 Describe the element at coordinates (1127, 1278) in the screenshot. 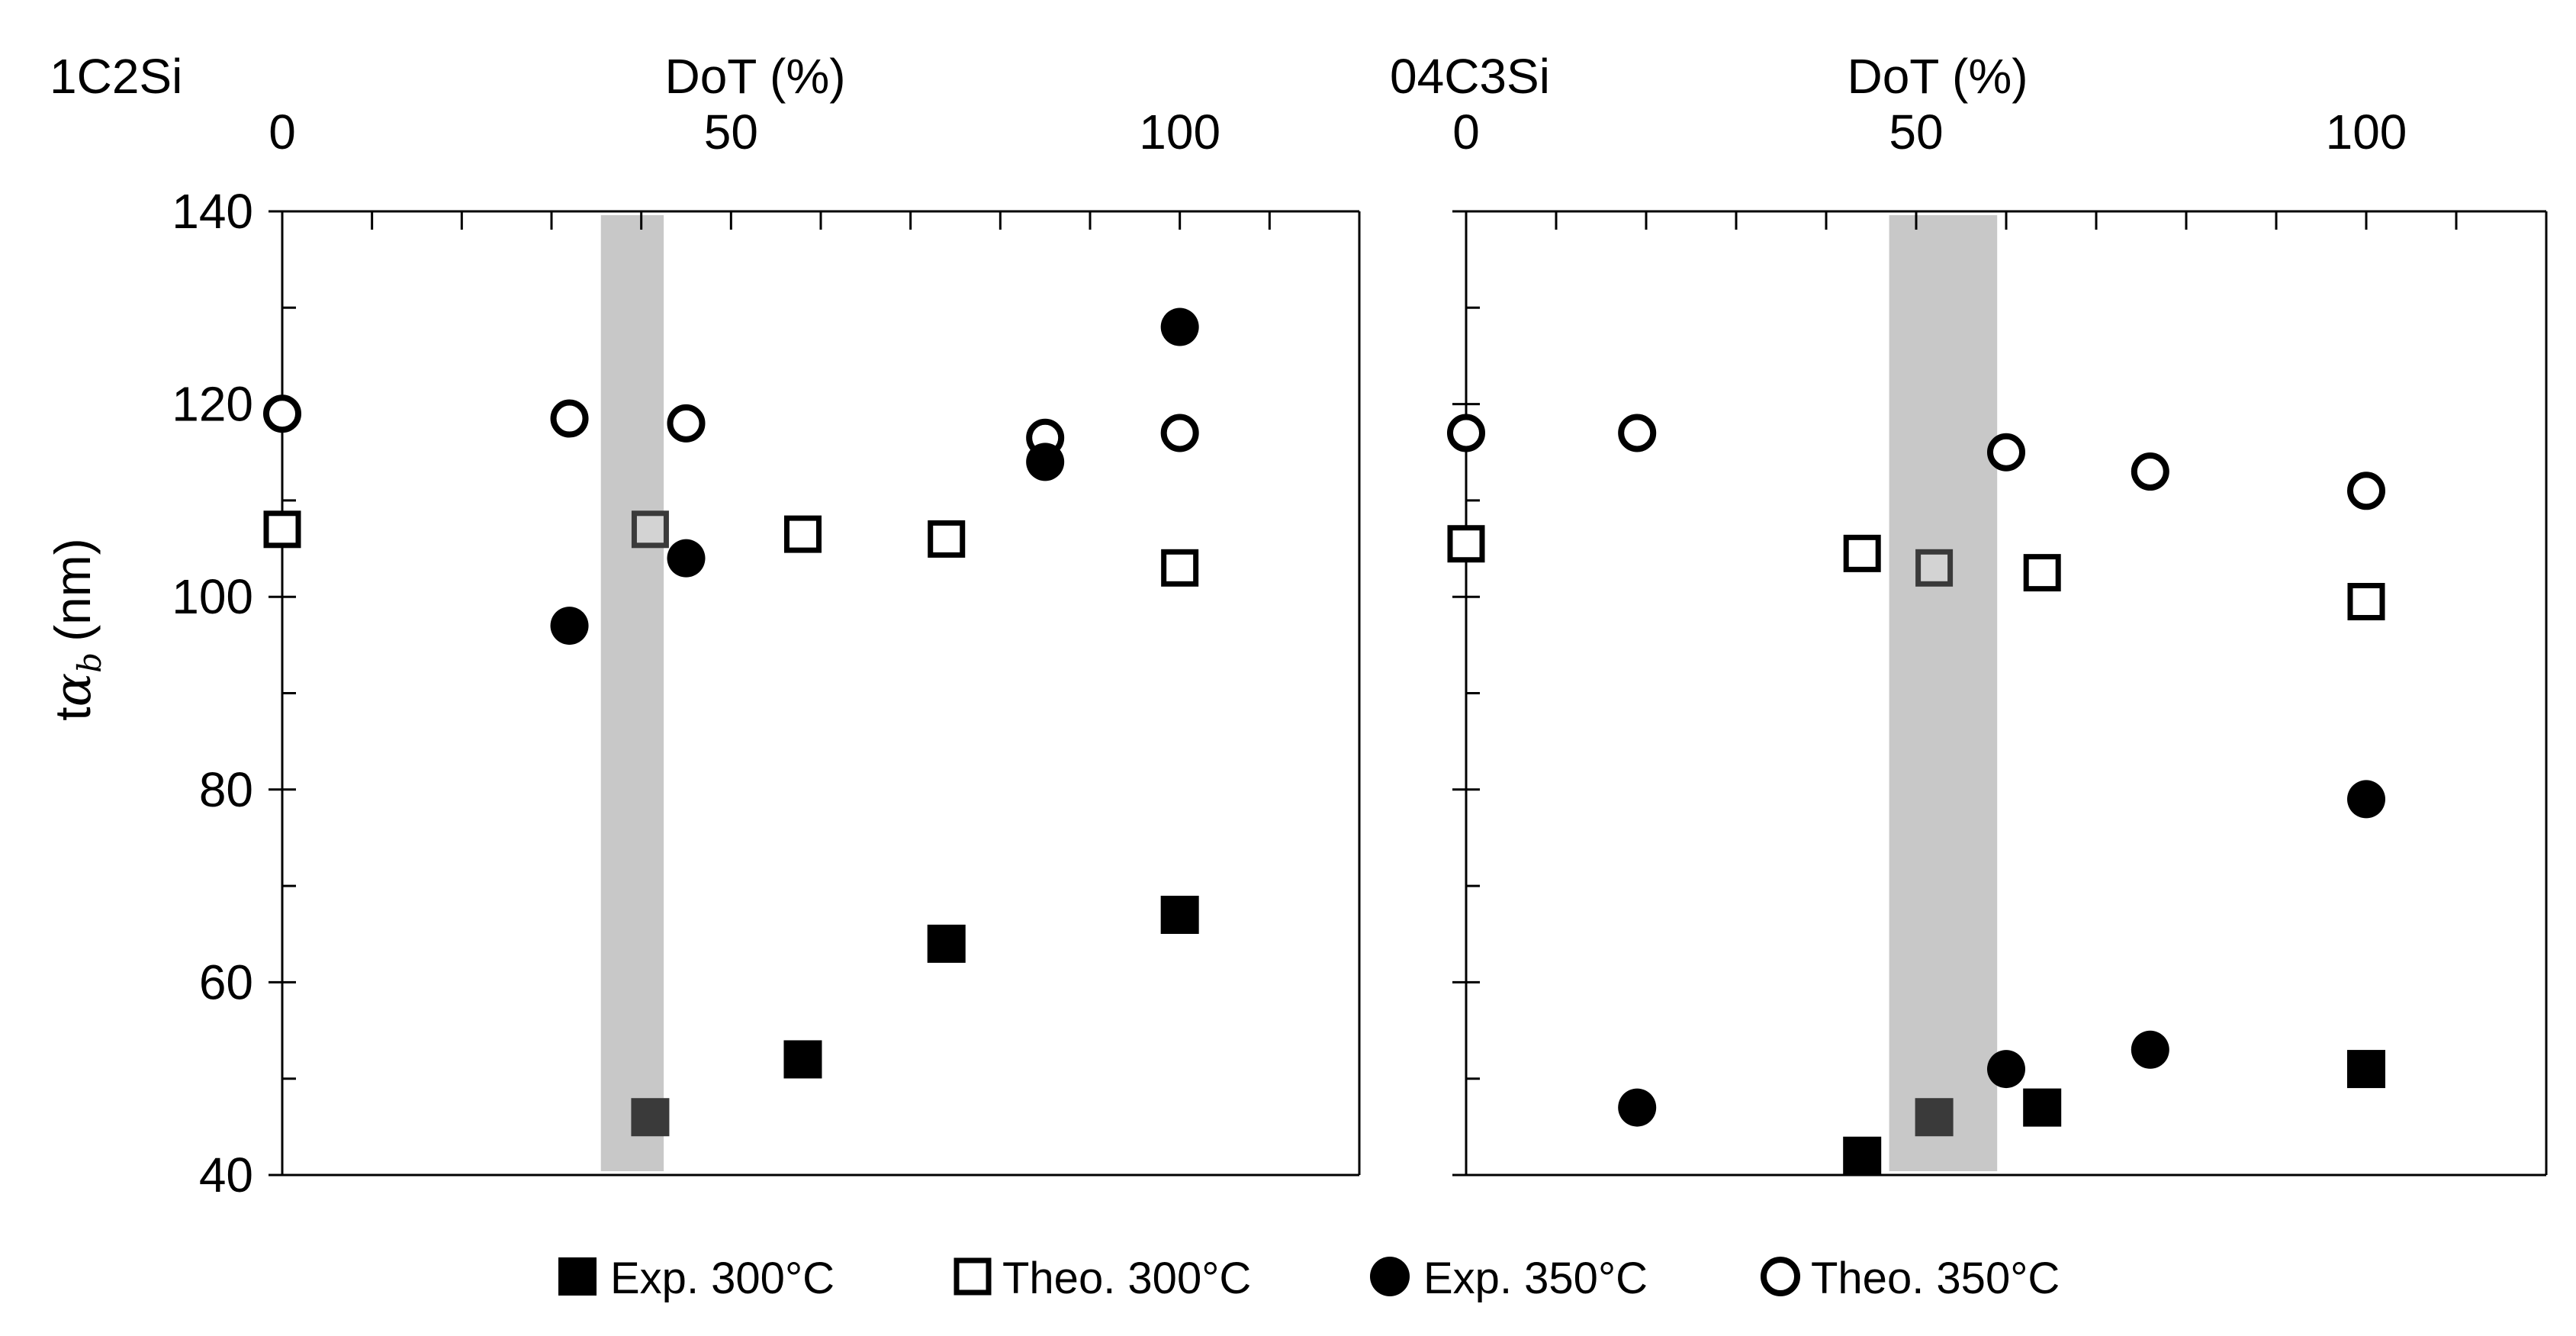

I see `legend-label: Theo. 300°C` at that location.